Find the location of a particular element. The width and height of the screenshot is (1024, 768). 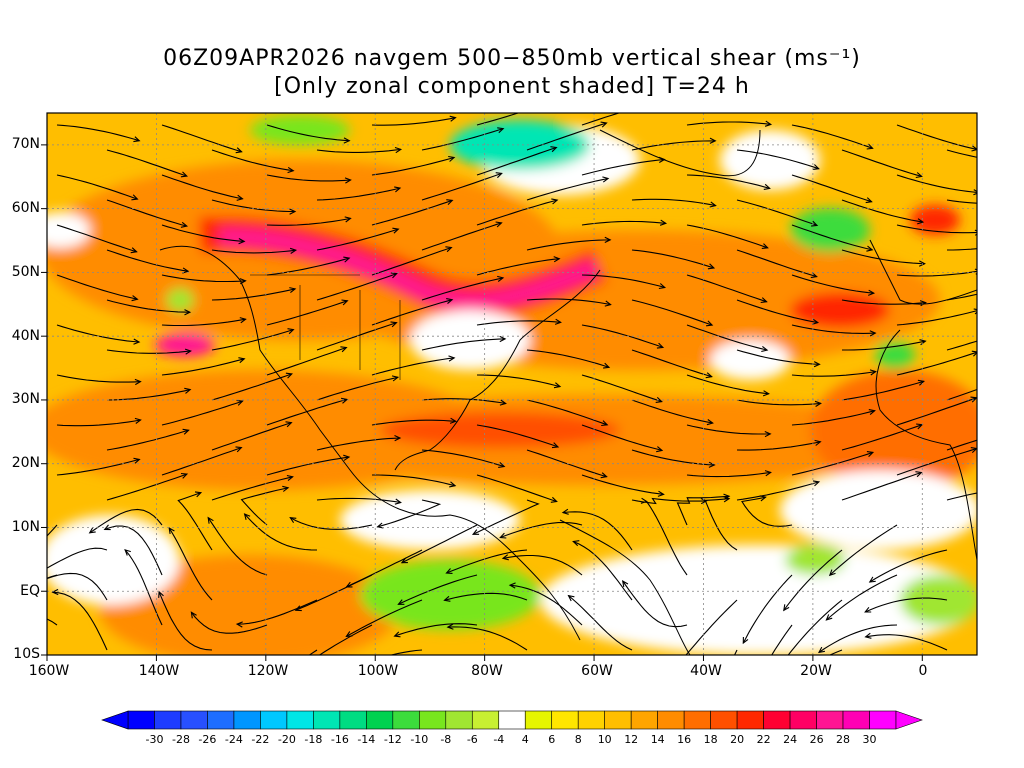

lon-tick-label: 160W is located at coordinates (49, 671).